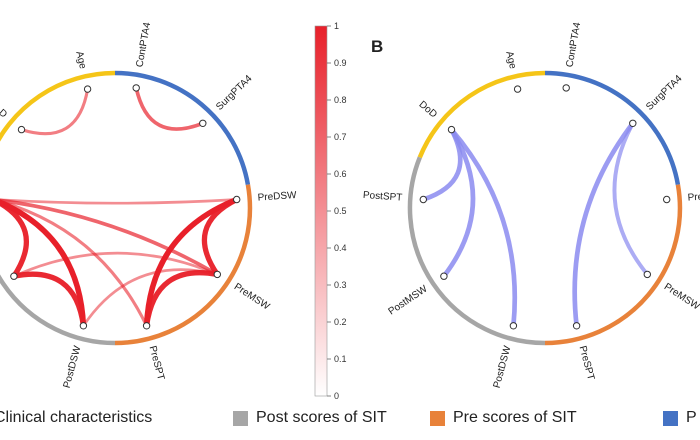 The width and height of the screenshot is (700, 440). I want to click on link-dod-postdsw, so click(483, 228).